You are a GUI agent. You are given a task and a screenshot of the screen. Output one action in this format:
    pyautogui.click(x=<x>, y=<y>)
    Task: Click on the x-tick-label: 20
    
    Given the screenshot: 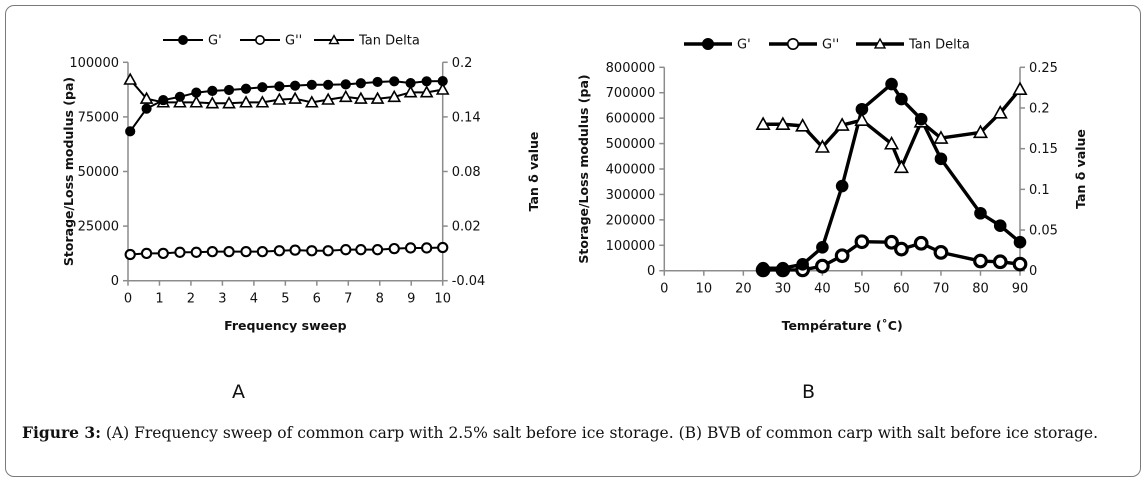 What is the action you would take?
    pyautogui.click(x=743, y=289)
    